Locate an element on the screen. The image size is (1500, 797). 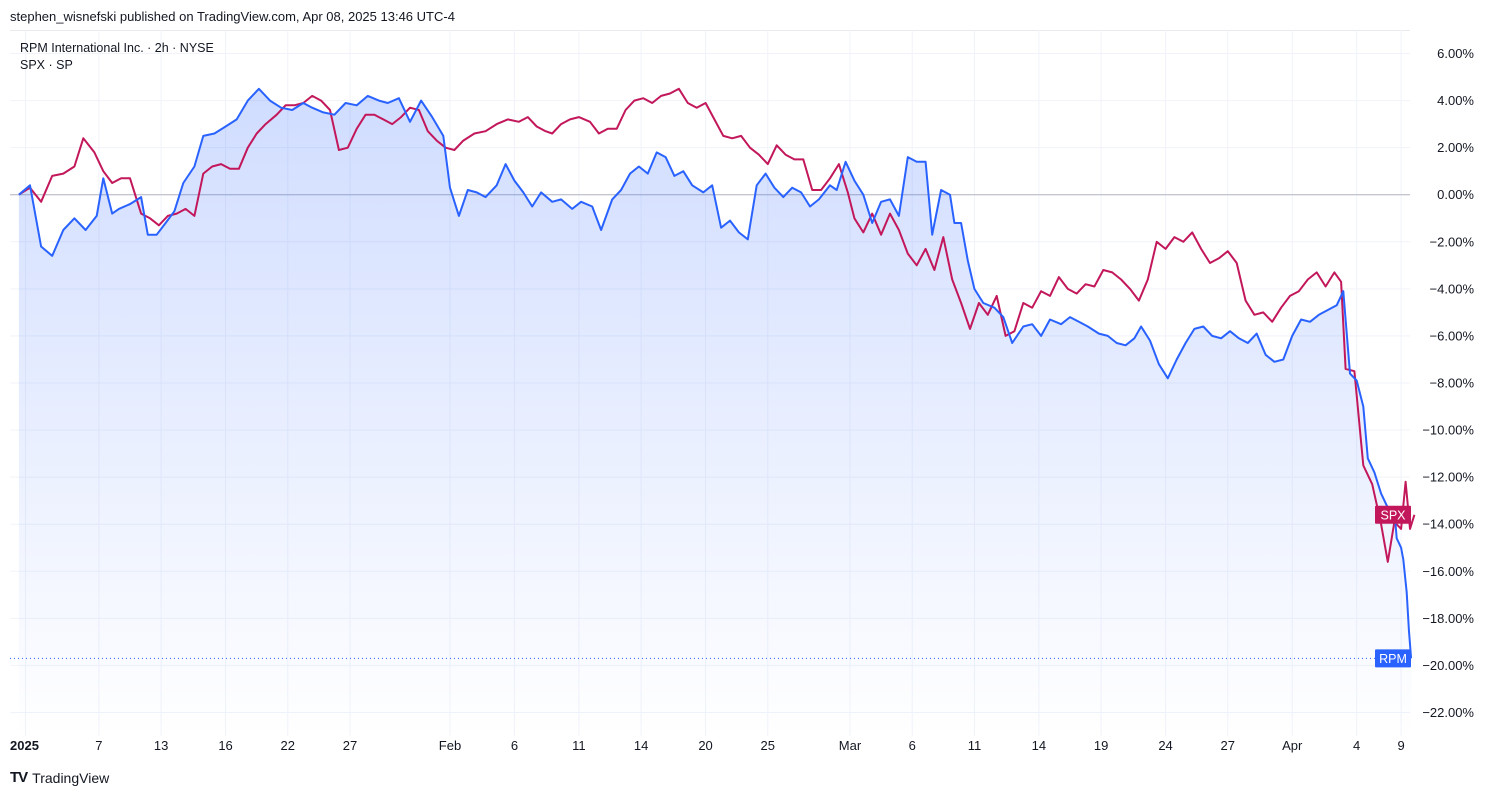
x-tick-label: 2025 is located at coordinates (24, 745).